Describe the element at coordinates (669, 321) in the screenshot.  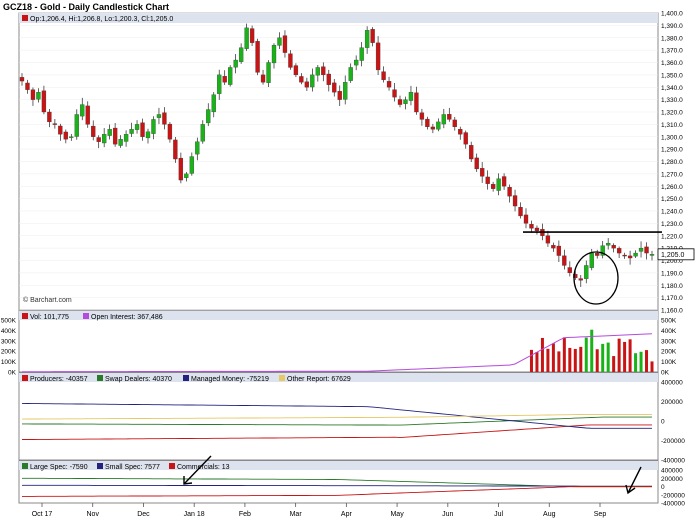
I see `volume-tick-label: 500K` at that location.